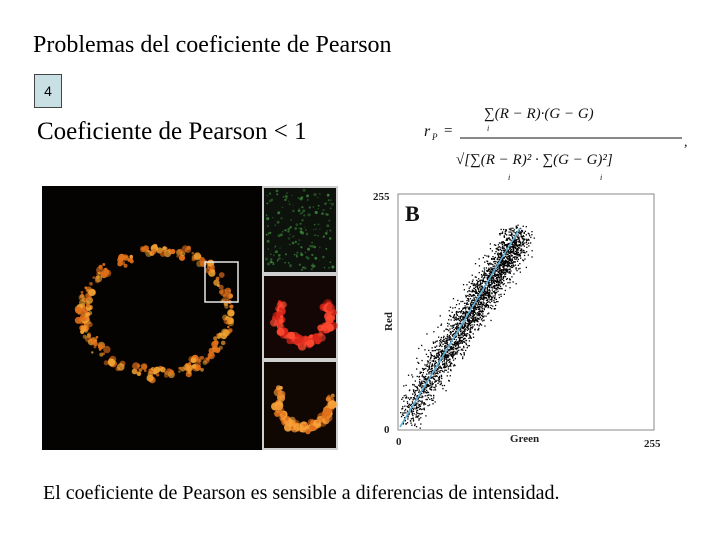 This screenshot has height=540, width=720. Describe the element at coordinates (300, 230) in the screenshot. I see `green-channel-panel` at that location.